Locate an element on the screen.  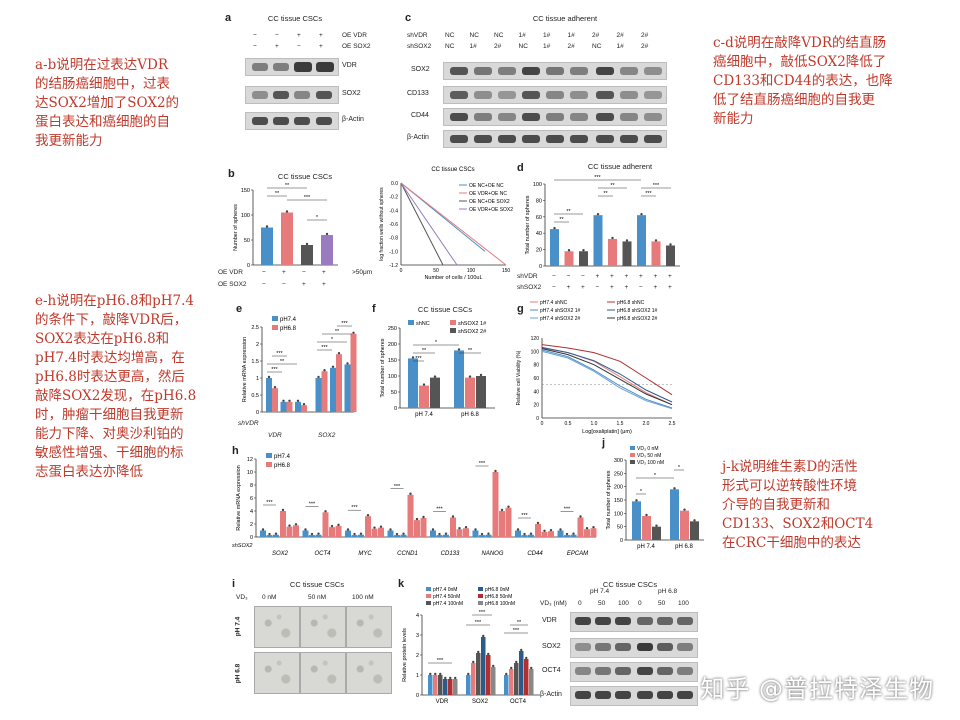
note-line: c-d说明在敲降VDR的结直肠 is located at coordinates (800, 43).